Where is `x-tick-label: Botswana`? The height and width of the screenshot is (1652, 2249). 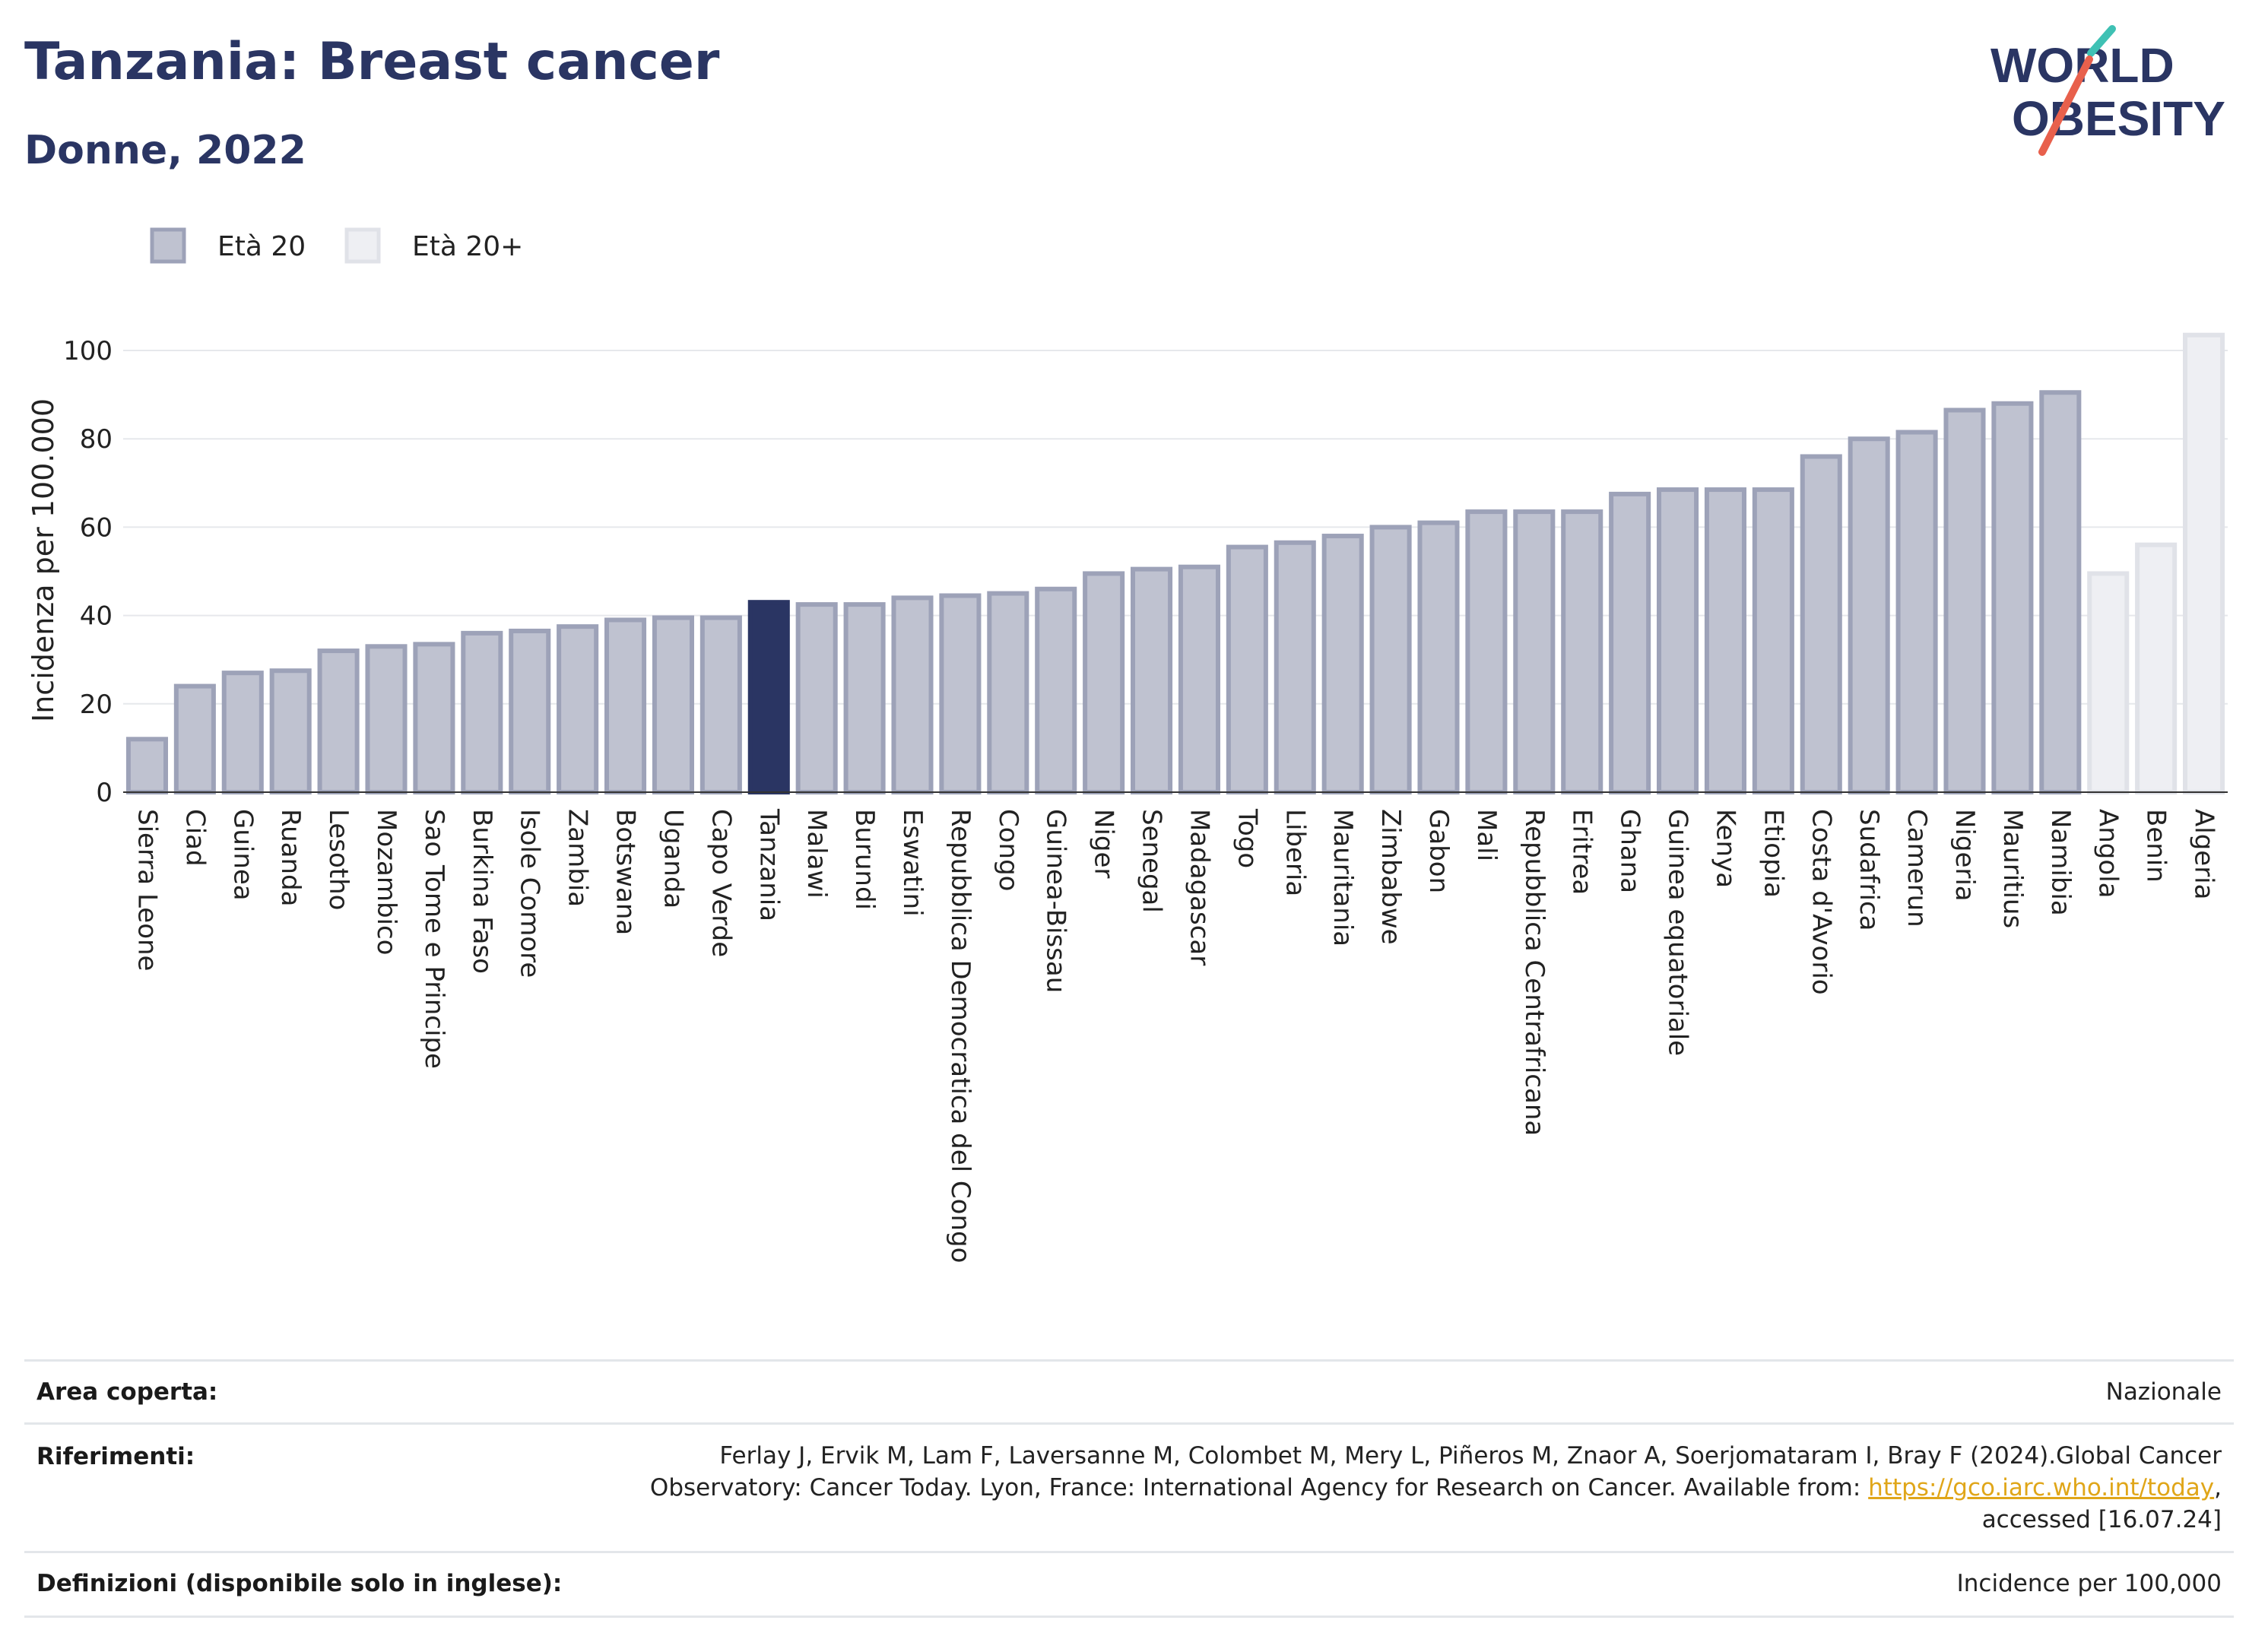 x-tick-label: Botswana is located at coordinates (626, 872).